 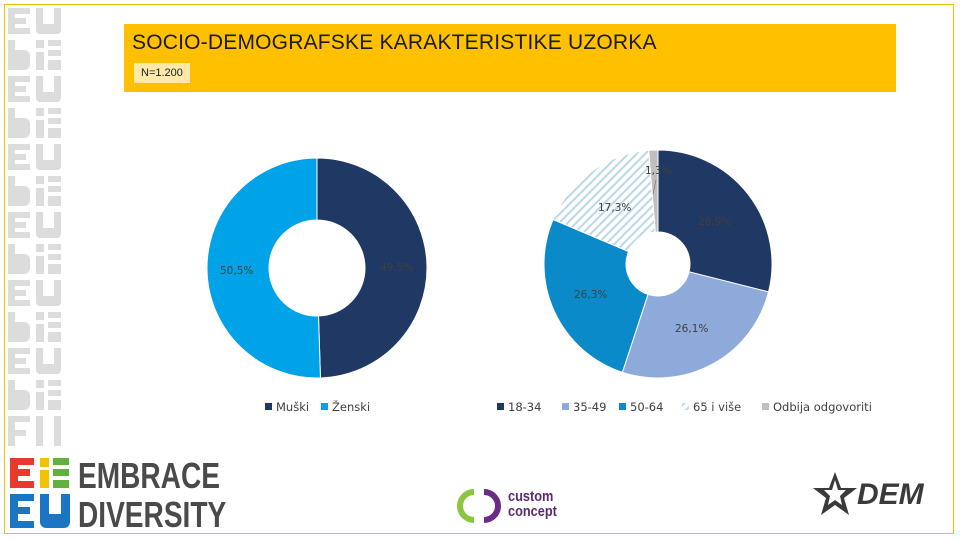 I want to click on gender-donut-chart, so click(x=317, y=268).